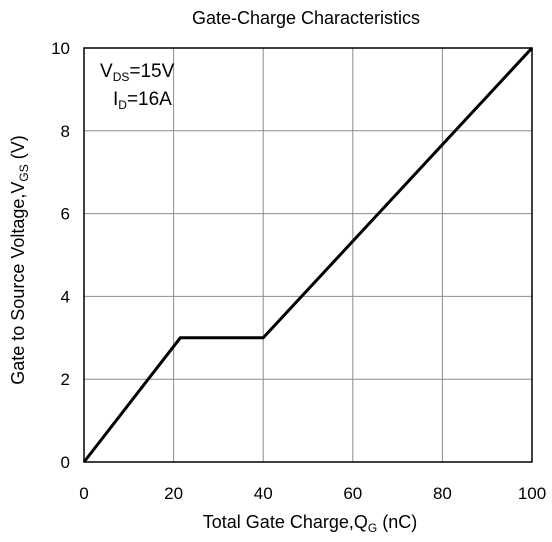 The height and width of the screenshot is (542, 552). Describe the element at coordinates (306, 18) in the screenshot. I see `chart-title: Gate-Charge Characteristics` at that location.